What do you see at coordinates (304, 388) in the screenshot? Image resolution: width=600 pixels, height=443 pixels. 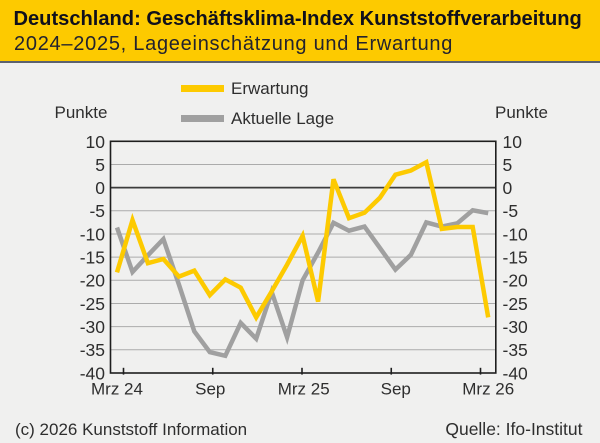 I see `svg-text: Mrz 25` at bounding box center [304, 388].